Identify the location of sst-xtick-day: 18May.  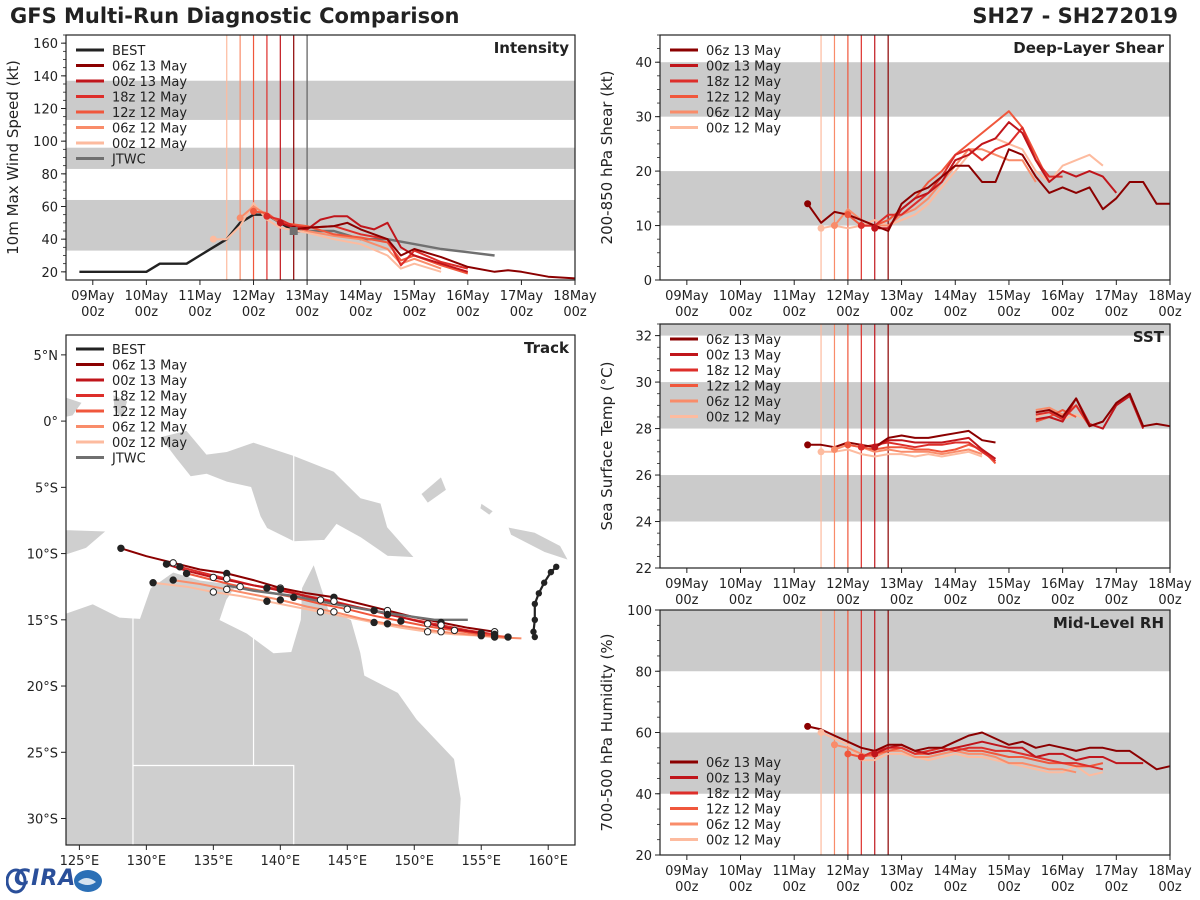
(1170, 584).